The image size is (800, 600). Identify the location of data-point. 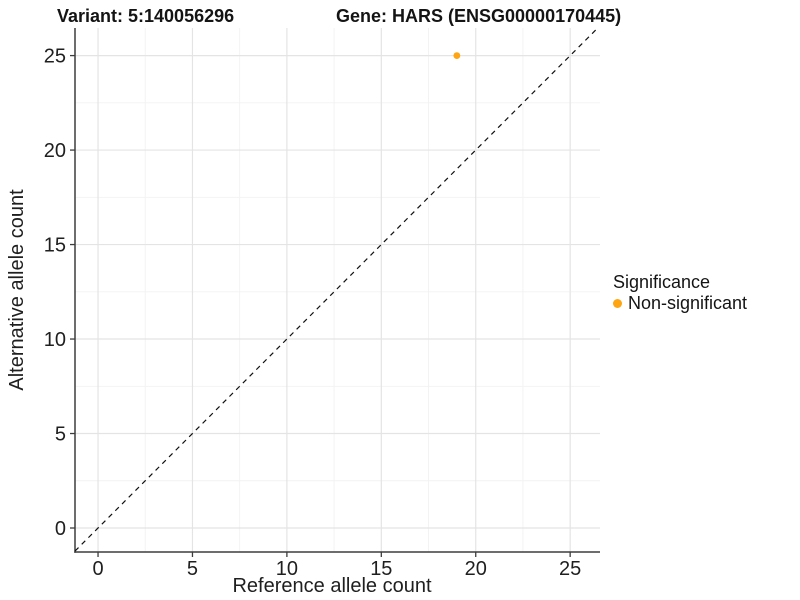
(457, 55).